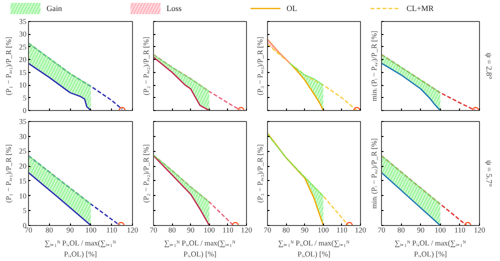 Image resolution: width=500 pixels, height=261 pixels. I want to click on legend-label: CL+MR, so click(420, 8).